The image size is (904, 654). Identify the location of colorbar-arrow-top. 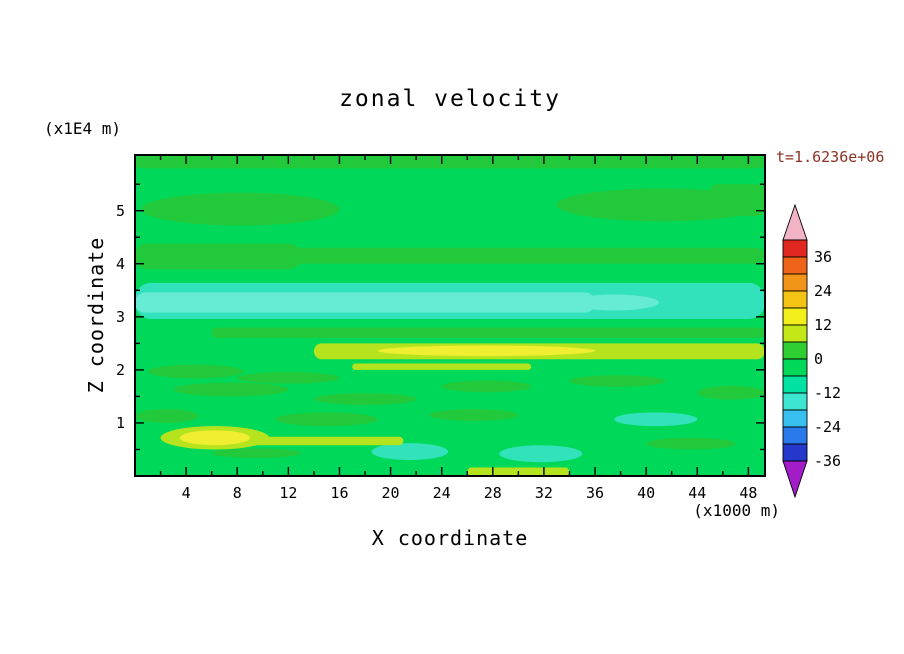
(795, 222).